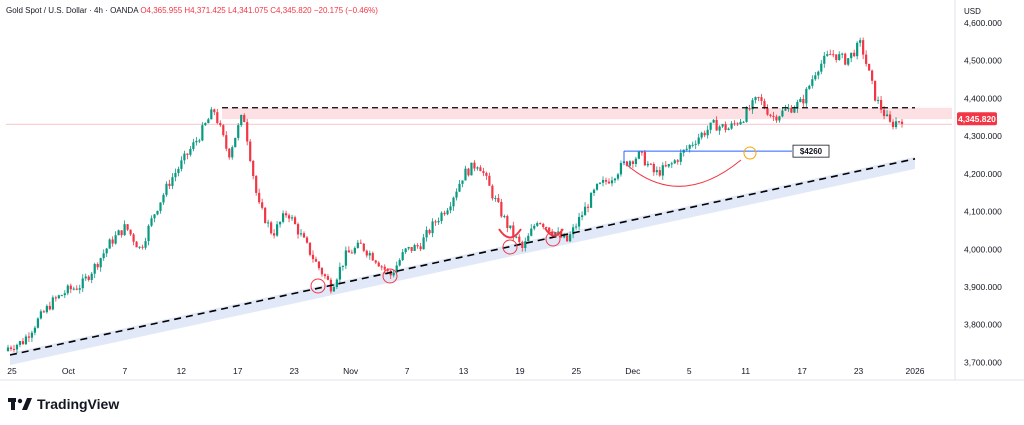 Image resolution: width=1024 pixels, height=425 pixels. I want to click on time-tick-label: Dec, so click(633, 371).